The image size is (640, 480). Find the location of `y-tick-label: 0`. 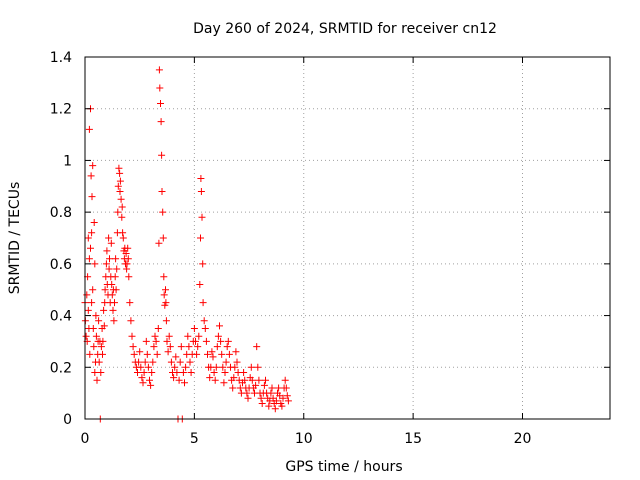

y-tick-label: 0 is located at coordinates (67, 420).